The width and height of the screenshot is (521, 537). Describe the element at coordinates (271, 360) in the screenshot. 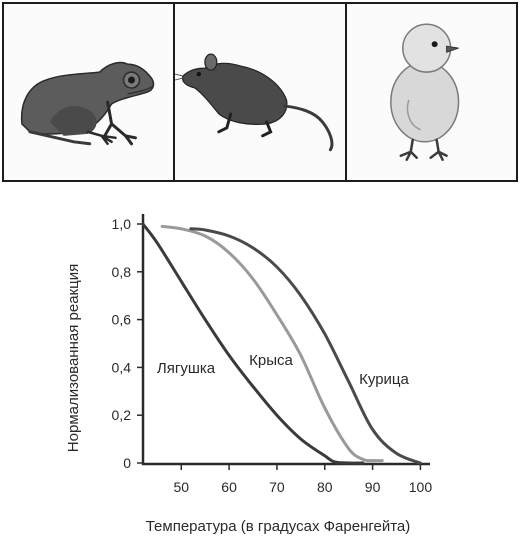

I see `series-label-rat: Крыса` at that location.